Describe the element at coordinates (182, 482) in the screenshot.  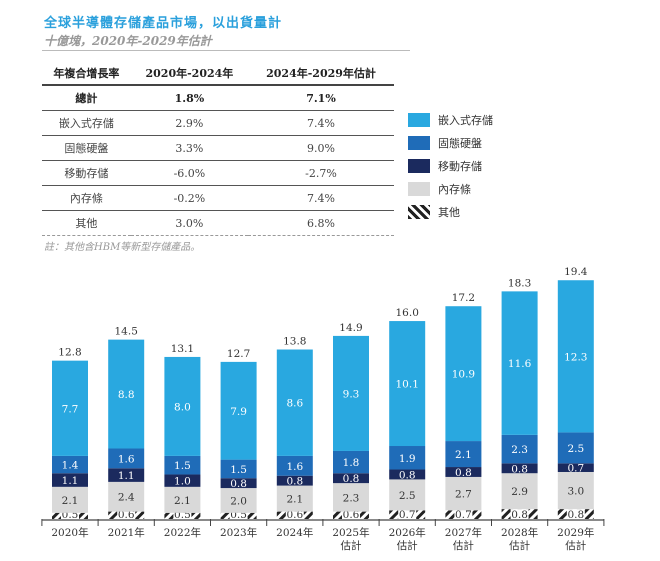
I see `data-label: 1.0` at that location.